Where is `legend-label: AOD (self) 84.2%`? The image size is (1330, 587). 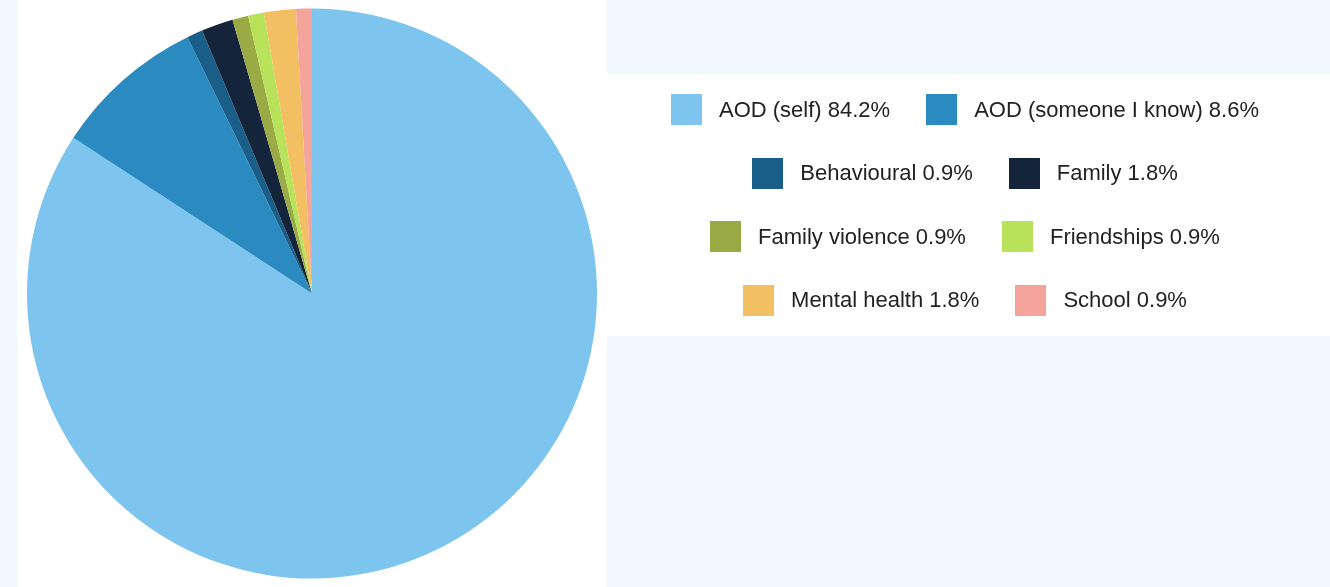
legend-label: AOD (self) 84.2% is located at coordinates (804, 109).